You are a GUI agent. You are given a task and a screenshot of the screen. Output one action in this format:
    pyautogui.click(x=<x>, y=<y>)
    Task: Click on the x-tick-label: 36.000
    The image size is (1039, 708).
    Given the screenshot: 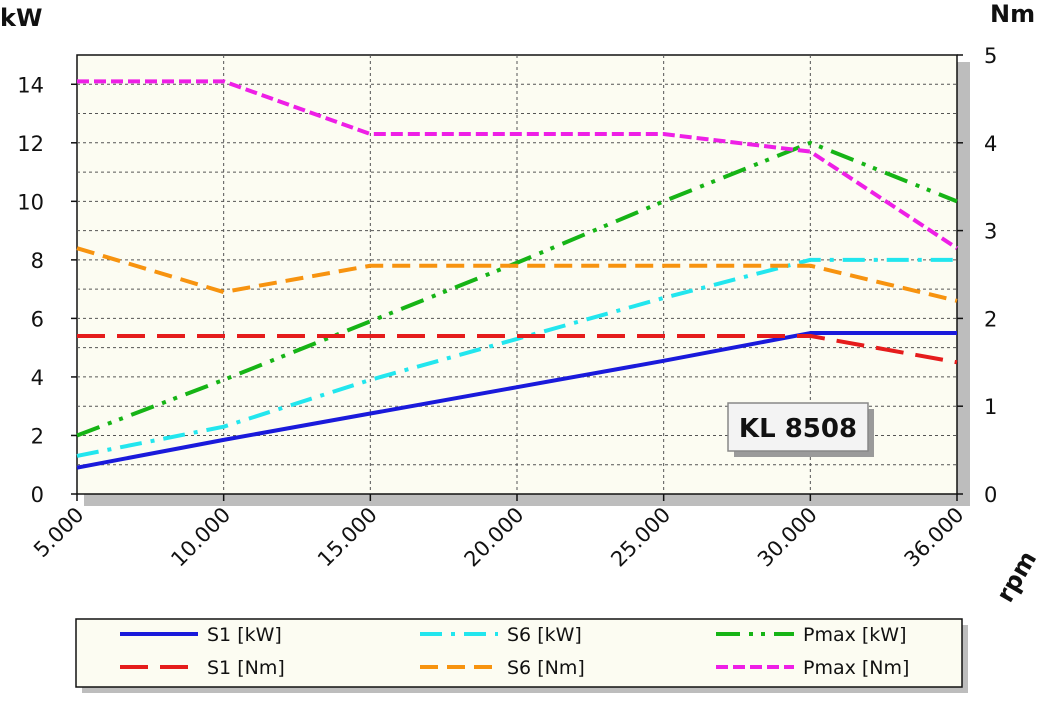 What is the action you would take?
    pyautogui.click(x=934, y=537)
    